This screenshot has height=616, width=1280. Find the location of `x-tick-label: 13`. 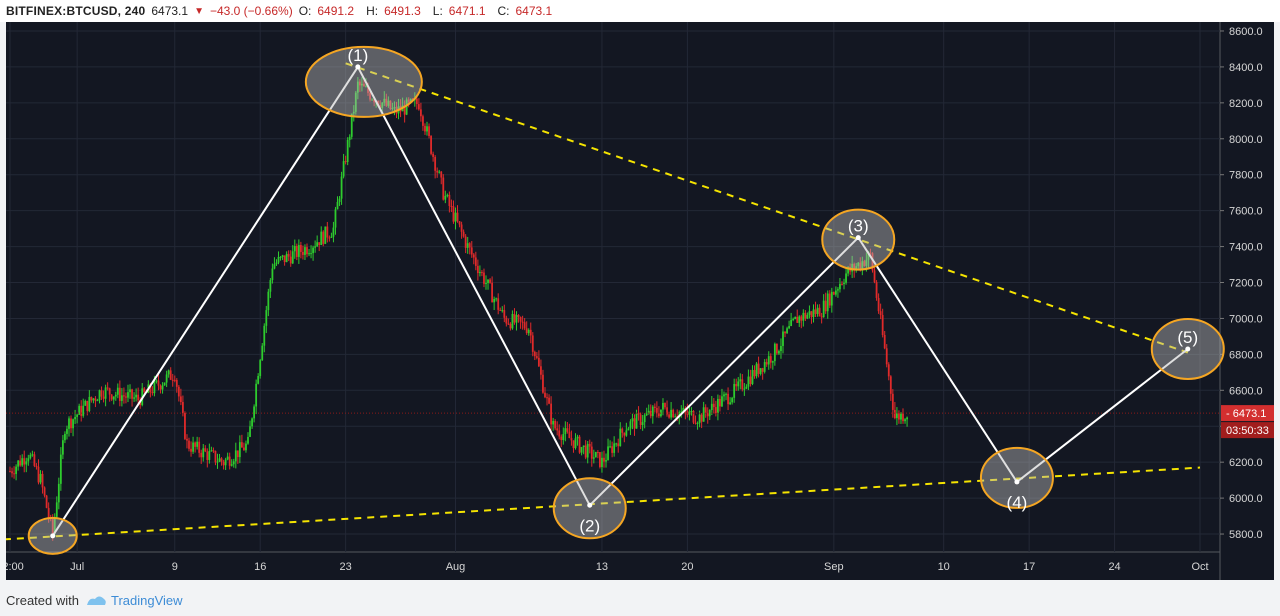

x-tick-label: 13 is located at coordinates (602, 567).